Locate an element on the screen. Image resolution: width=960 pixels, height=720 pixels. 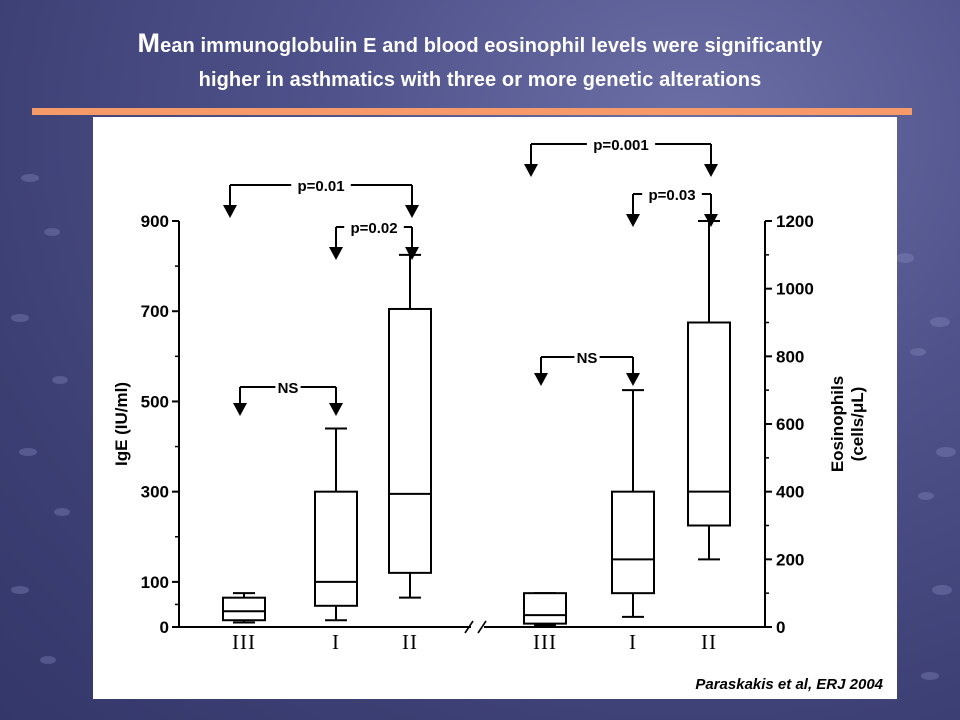
y-tick-label: 200 is located at coordinates (790, 559).